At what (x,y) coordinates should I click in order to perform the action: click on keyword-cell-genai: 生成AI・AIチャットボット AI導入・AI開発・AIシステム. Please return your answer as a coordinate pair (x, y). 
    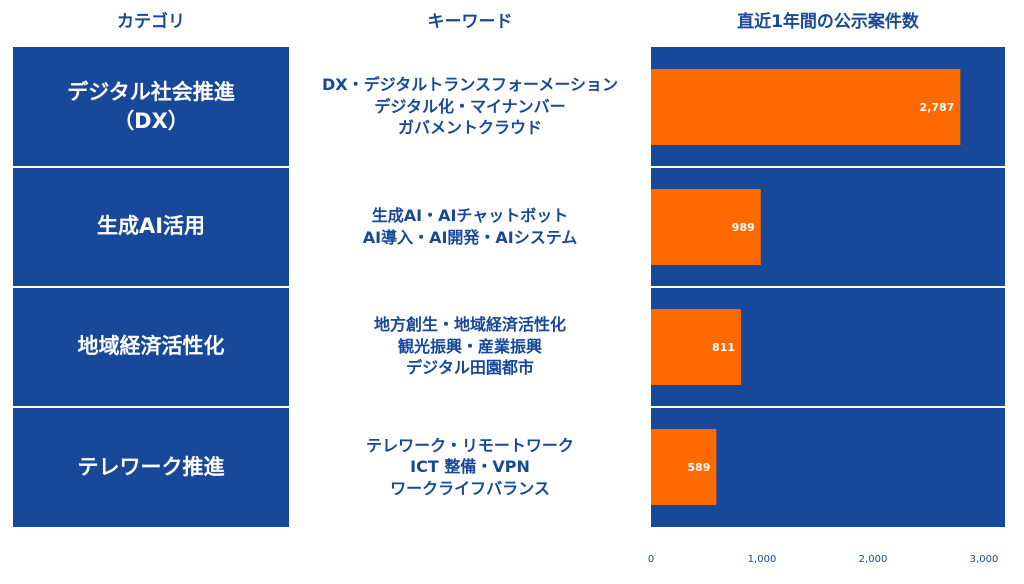
    Looking at the image, I should click on (470, 226).